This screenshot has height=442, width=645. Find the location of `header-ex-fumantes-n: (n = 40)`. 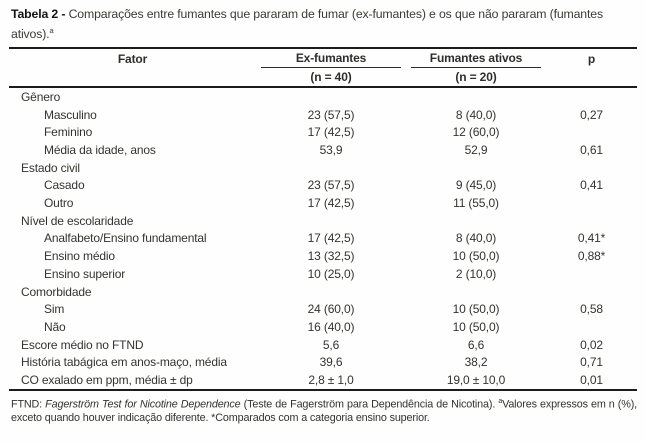

header-ex-fumantes-n: (n = 40) is located at coordinates (331, 77).